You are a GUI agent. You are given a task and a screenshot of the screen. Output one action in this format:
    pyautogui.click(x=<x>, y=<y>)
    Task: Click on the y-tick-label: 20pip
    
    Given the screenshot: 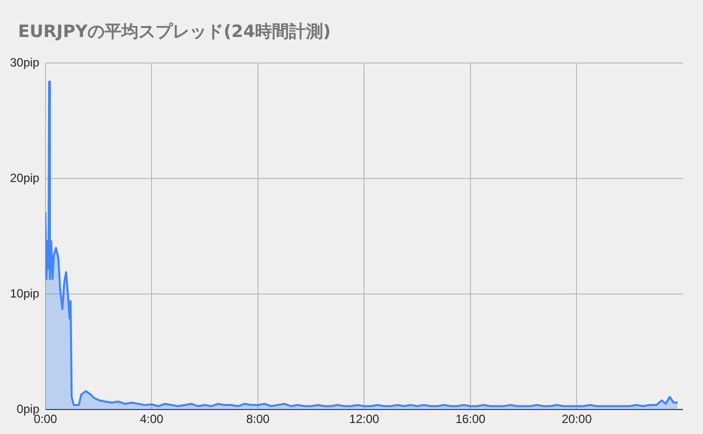 What is the action you would take?
    pyautogui.click(x=25, y=177)
    